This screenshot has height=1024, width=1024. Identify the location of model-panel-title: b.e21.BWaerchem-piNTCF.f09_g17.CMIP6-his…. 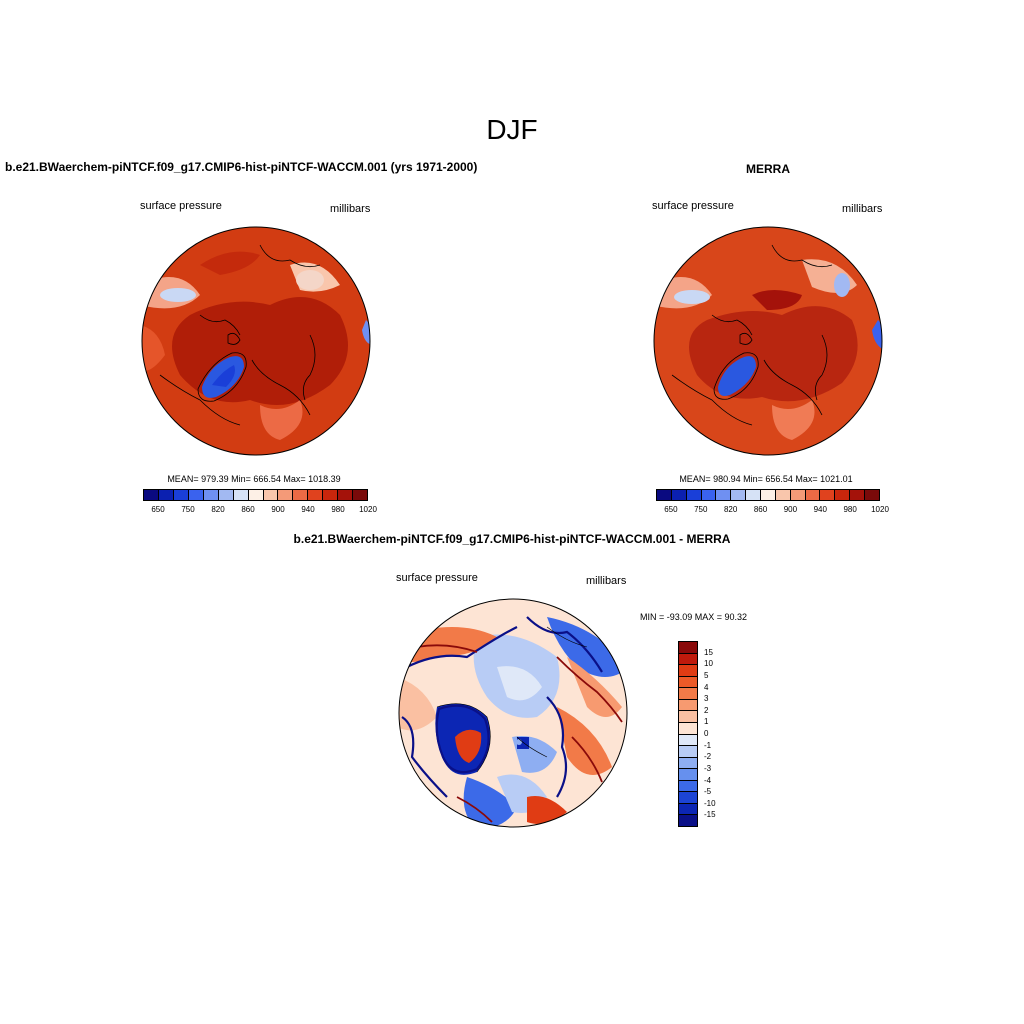
(241, 167).